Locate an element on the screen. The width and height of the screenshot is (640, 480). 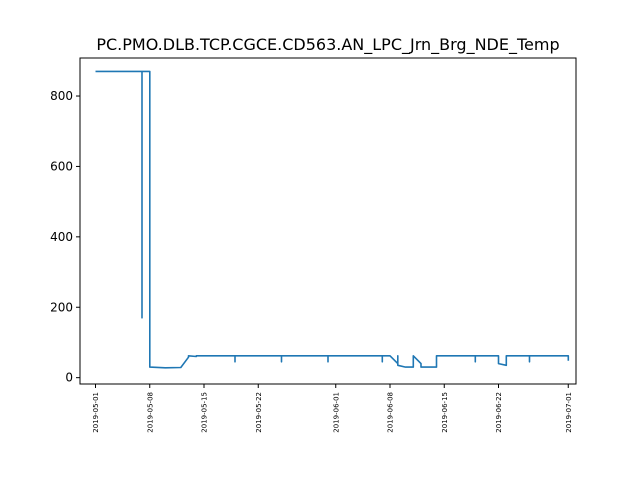
x-tick-label: 2019-06-15 is located at coordinates (445, 412).